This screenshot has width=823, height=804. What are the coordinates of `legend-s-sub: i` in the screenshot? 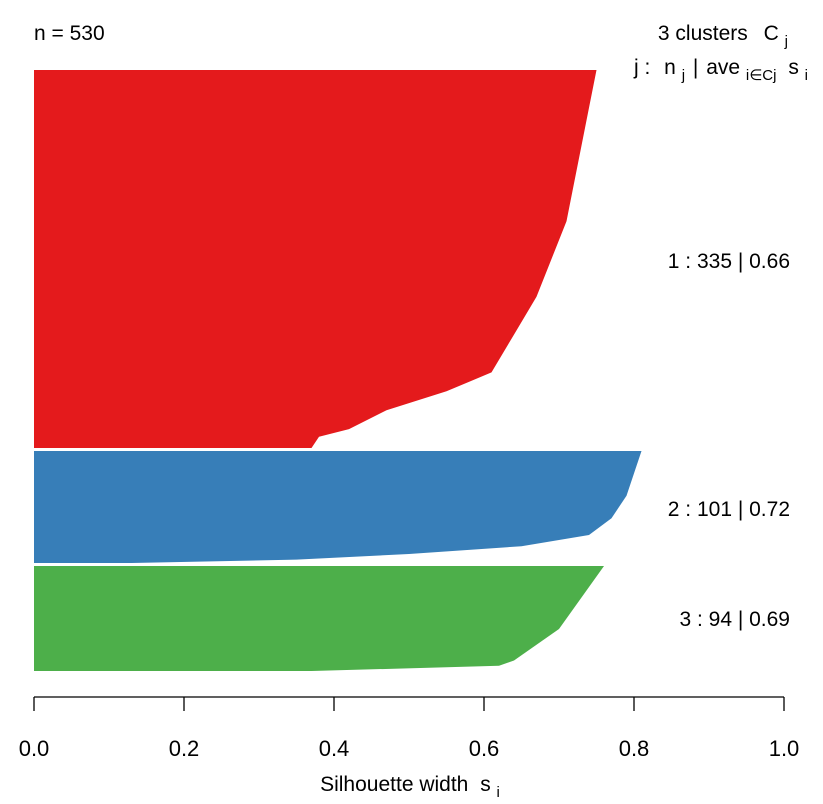 It's located at (806, 75).